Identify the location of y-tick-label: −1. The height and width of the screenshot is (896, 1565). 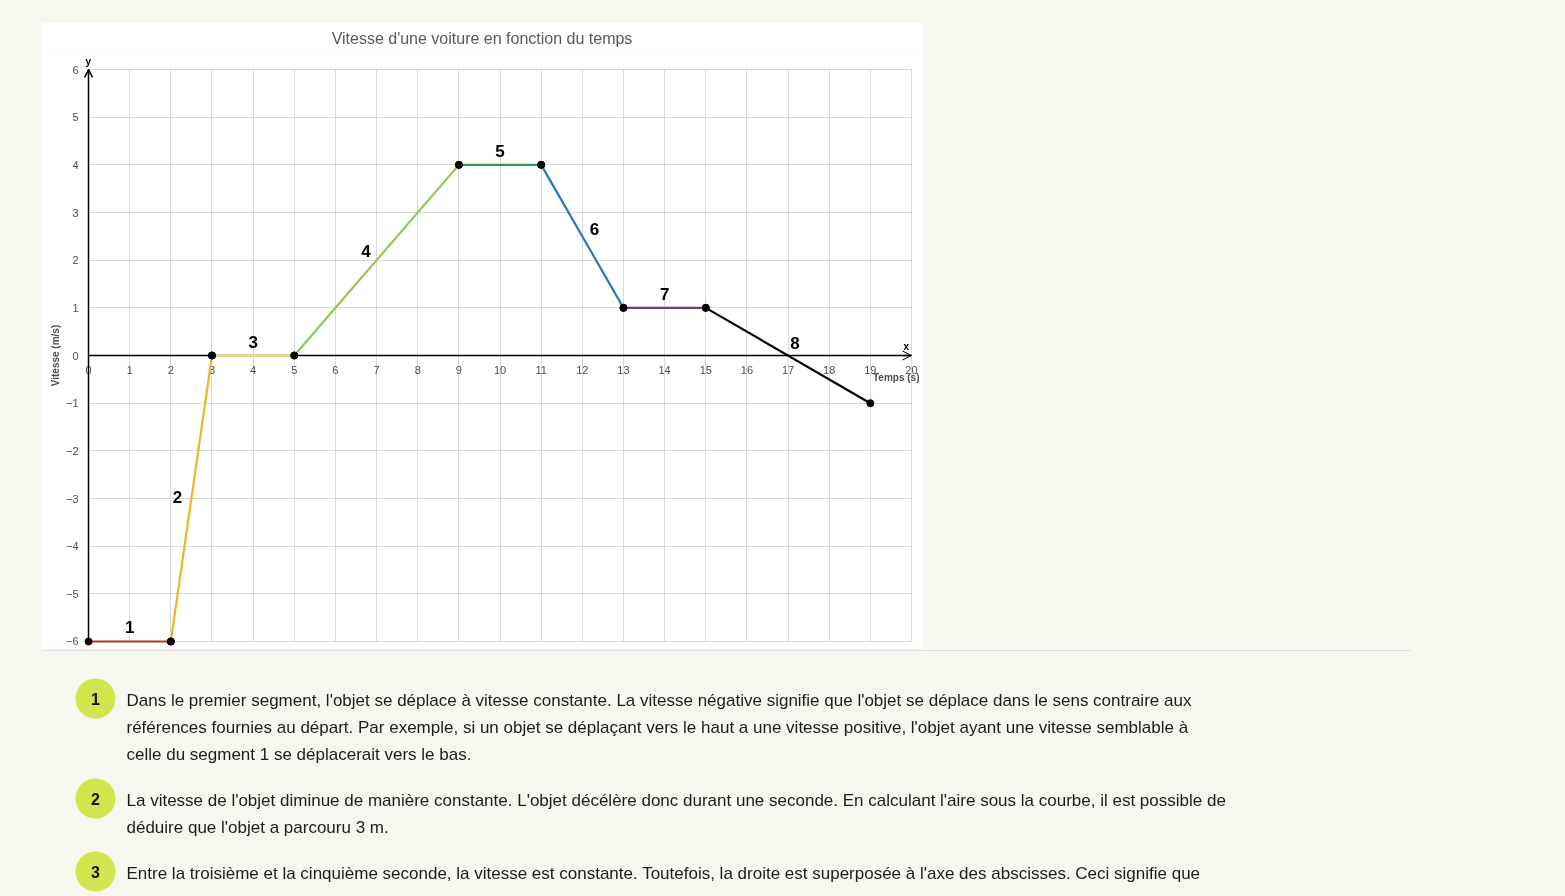
(72, 403).